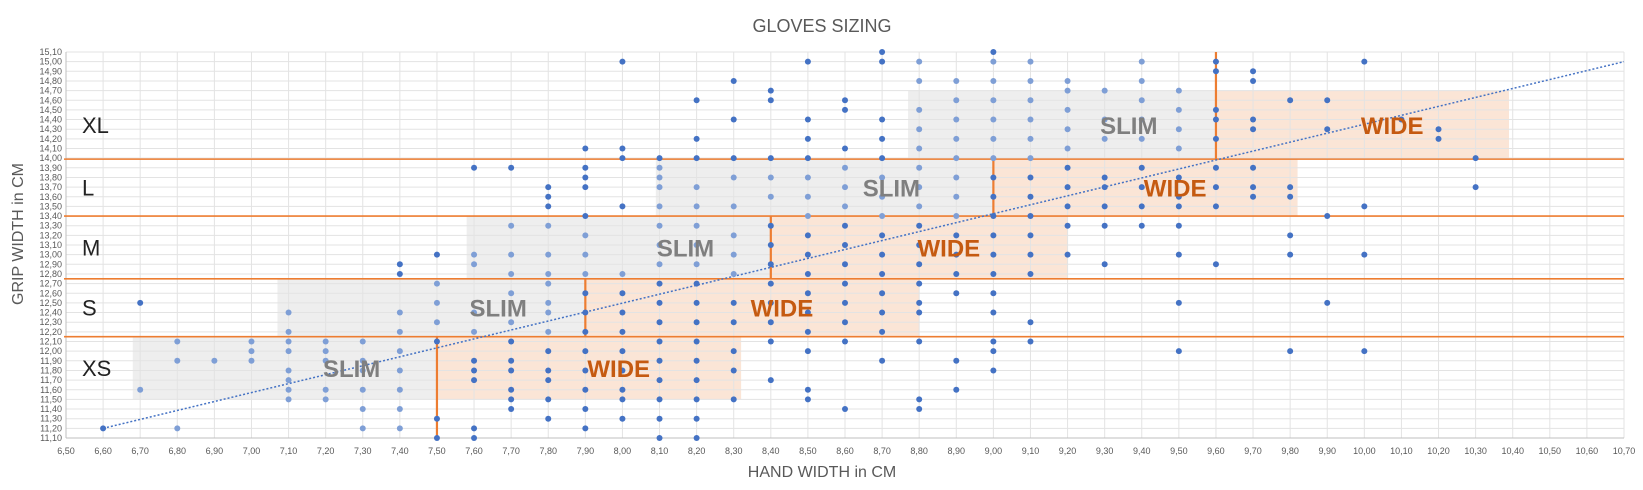 The image size is (1643, 490). I want to click on y-tick-label: 13,10, so click(50, 245).